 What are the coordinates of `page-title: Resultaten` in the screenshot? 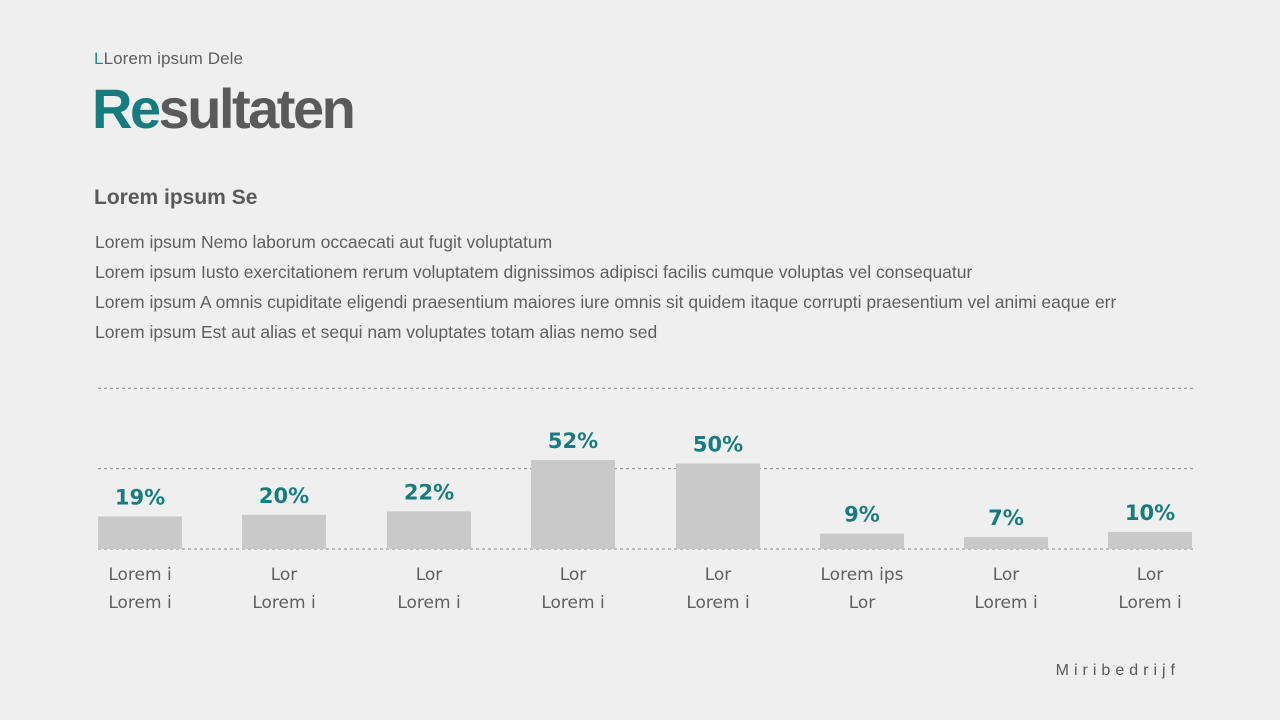 It's located at (224, 109).